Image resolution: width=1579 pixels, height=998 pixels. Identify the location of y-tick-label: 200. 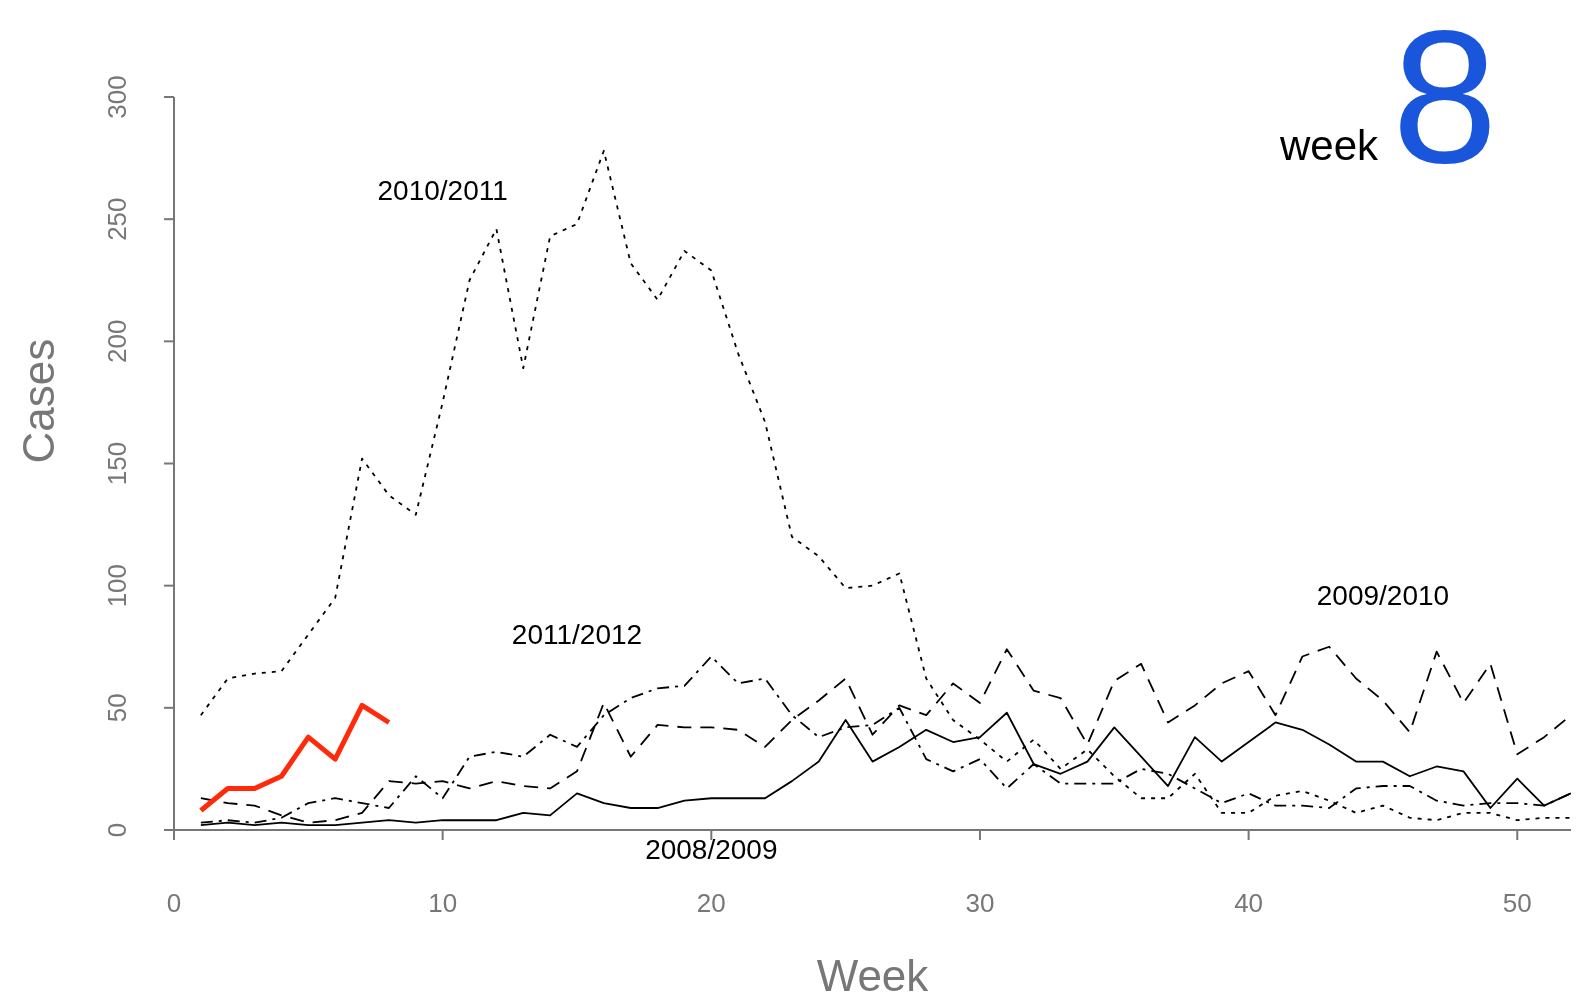
(117, 341).